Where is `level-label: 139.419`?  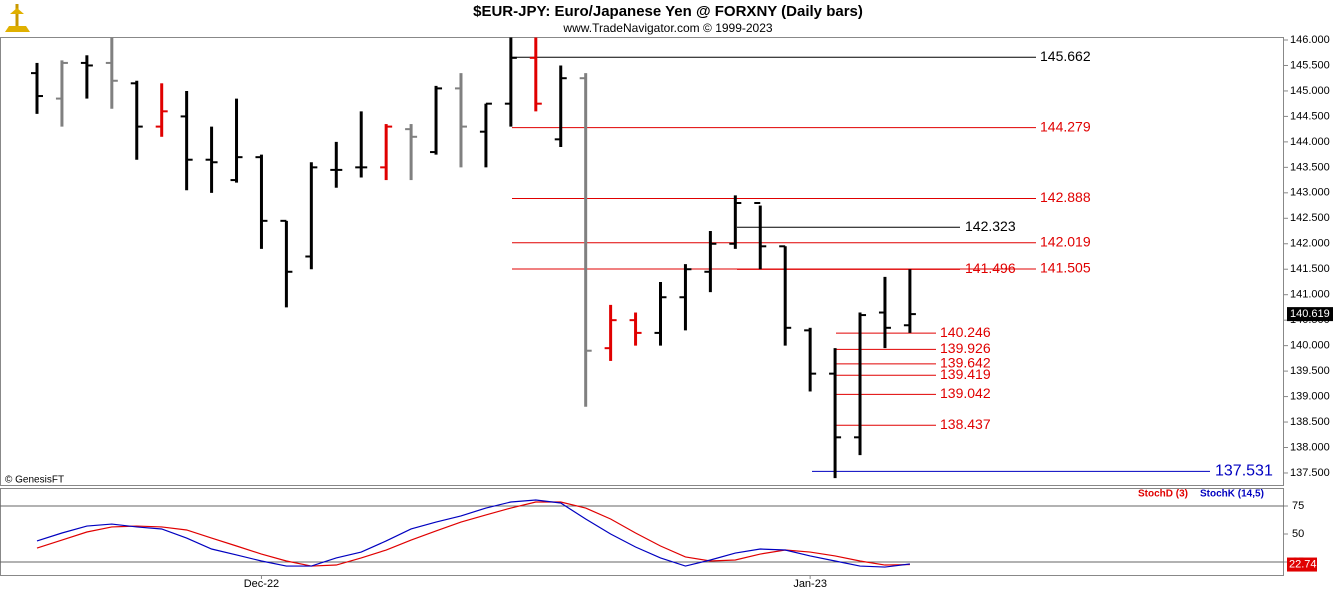 level-label: 139.419 is located at coordinates (965, 374).